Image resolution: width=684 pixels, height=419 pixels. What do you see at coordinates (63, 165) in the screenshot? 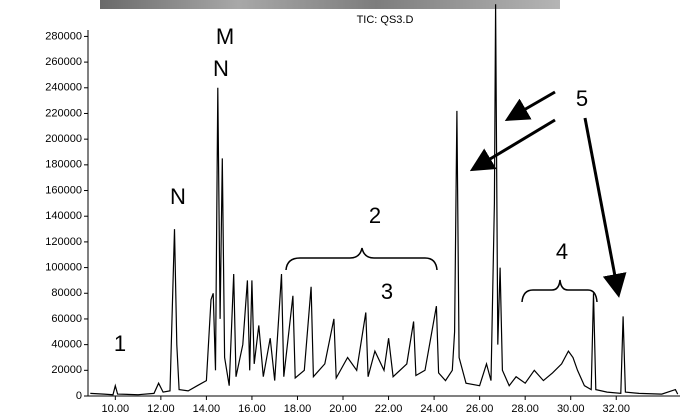
I see `y-tick-label: 180000` at bounding box center [63, 165].